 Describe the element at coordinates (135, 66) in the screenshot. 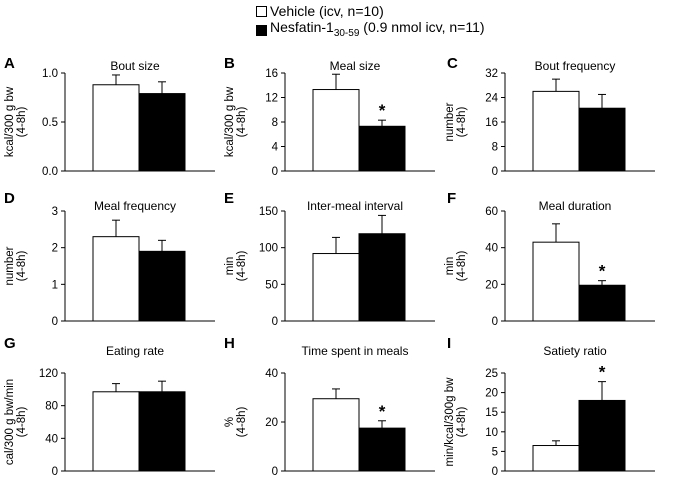

I see `panel-title: Bout size` at that location.